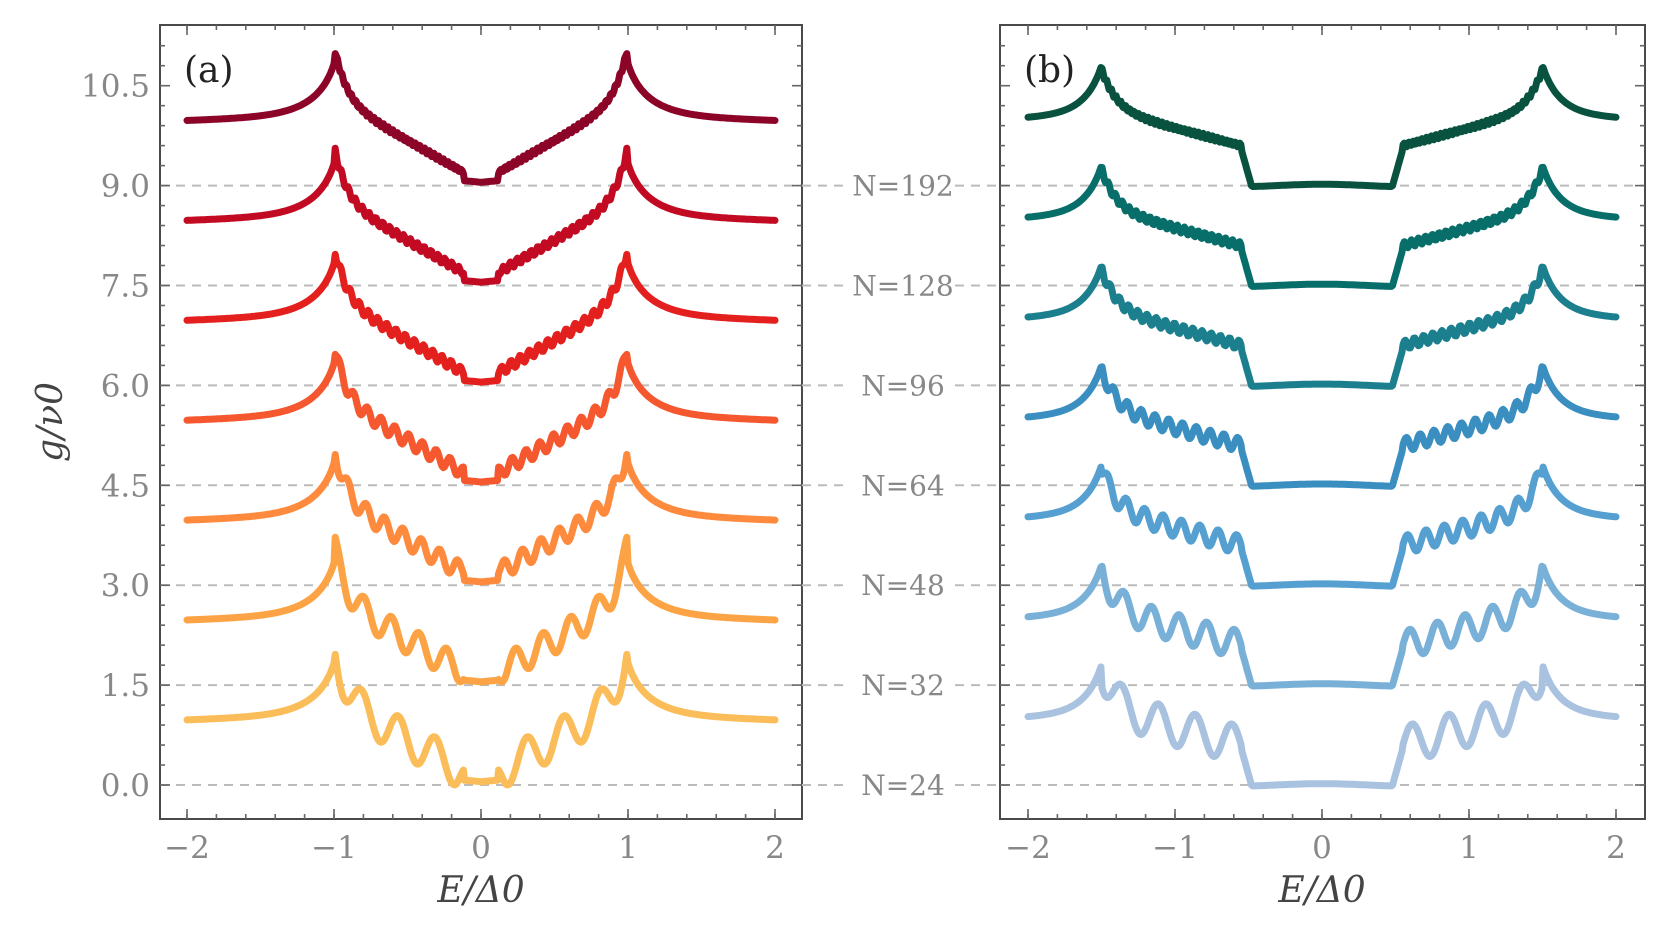  What do you see at coordinates (125, 586) in the screenshot?
I see `y-tick-label: 3.0` at bounding box center [125, 586].